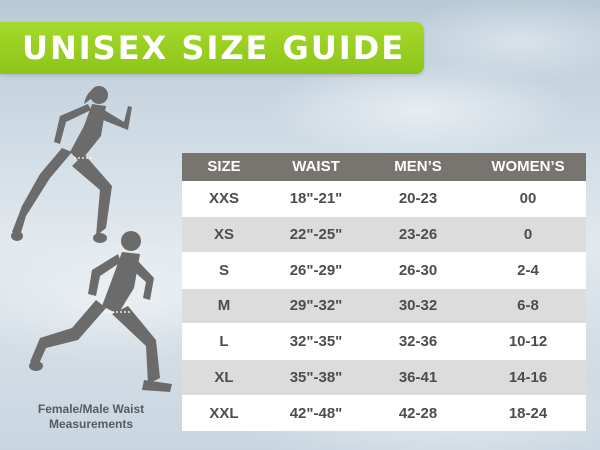  I want to click on cell-womens: 2-4, so click(528, 270).